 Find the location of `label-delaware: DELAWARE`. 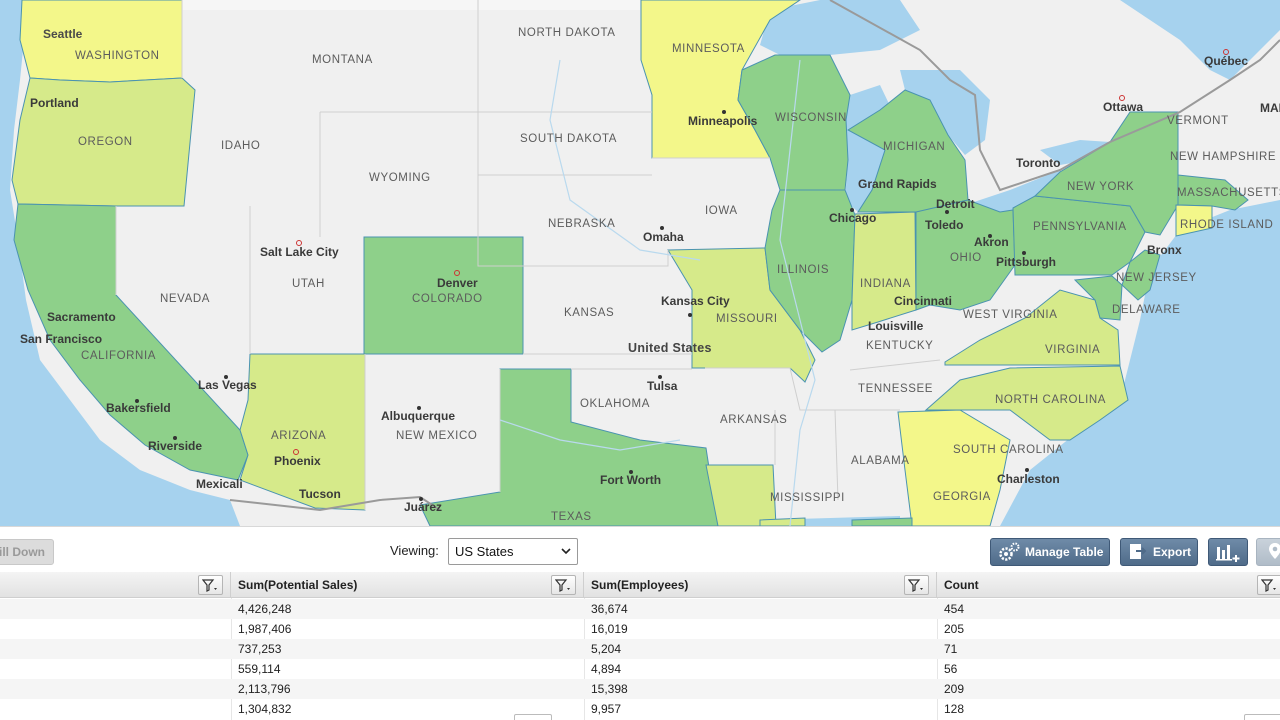

label-delaware: DELAWARE is located at coordinates (1146, 310).